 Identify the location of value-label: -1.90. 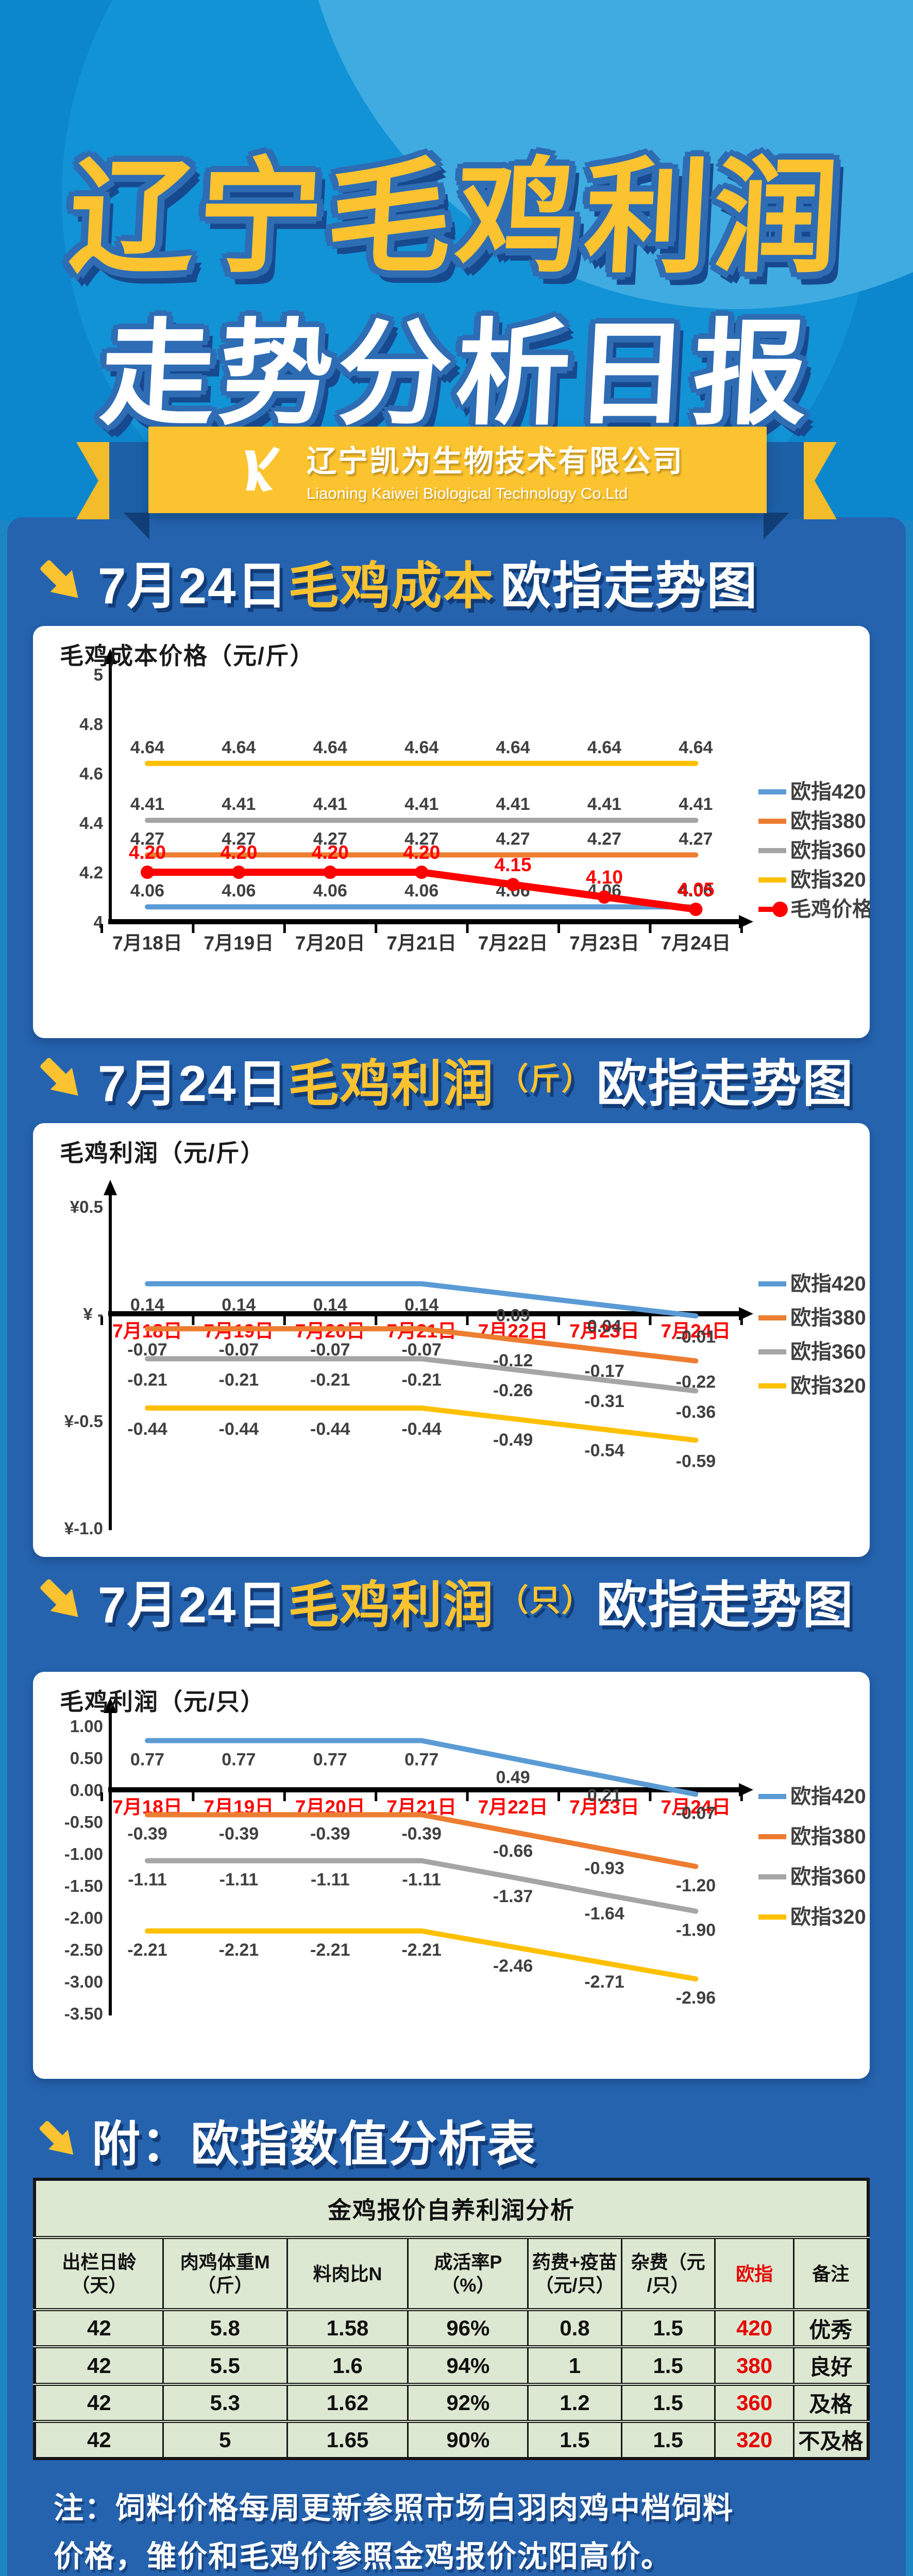
(696, 1930).